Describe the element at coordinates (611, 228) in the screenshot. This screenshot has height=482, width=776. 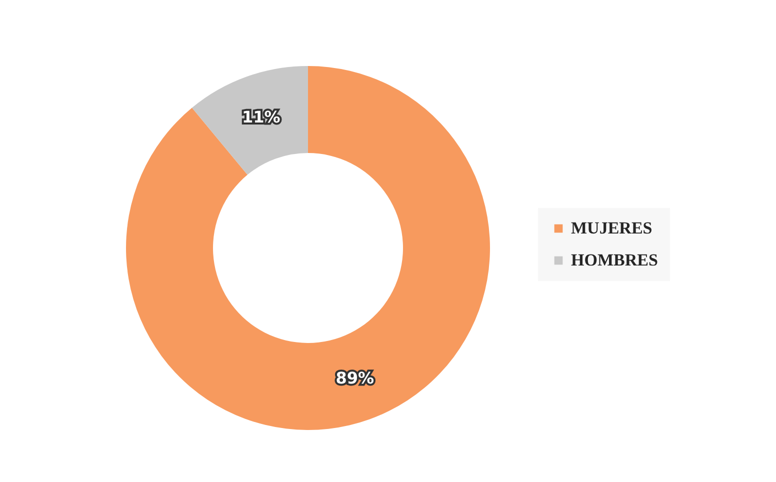
I see `legend-label: MUJERES` at that location.